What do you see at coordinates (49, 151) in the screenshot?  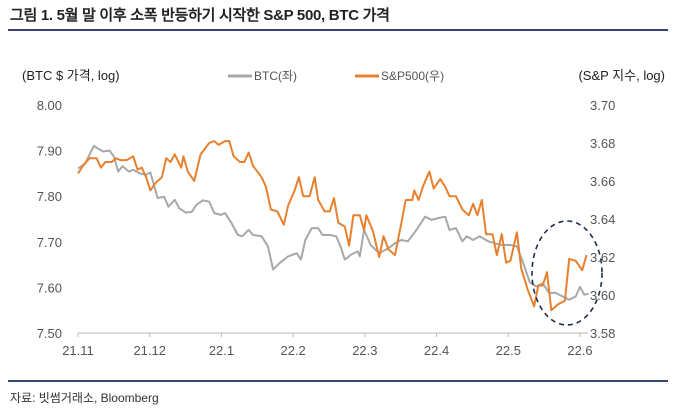 I see `left-tick-label: 7.90` at bounding box center [49, 151].